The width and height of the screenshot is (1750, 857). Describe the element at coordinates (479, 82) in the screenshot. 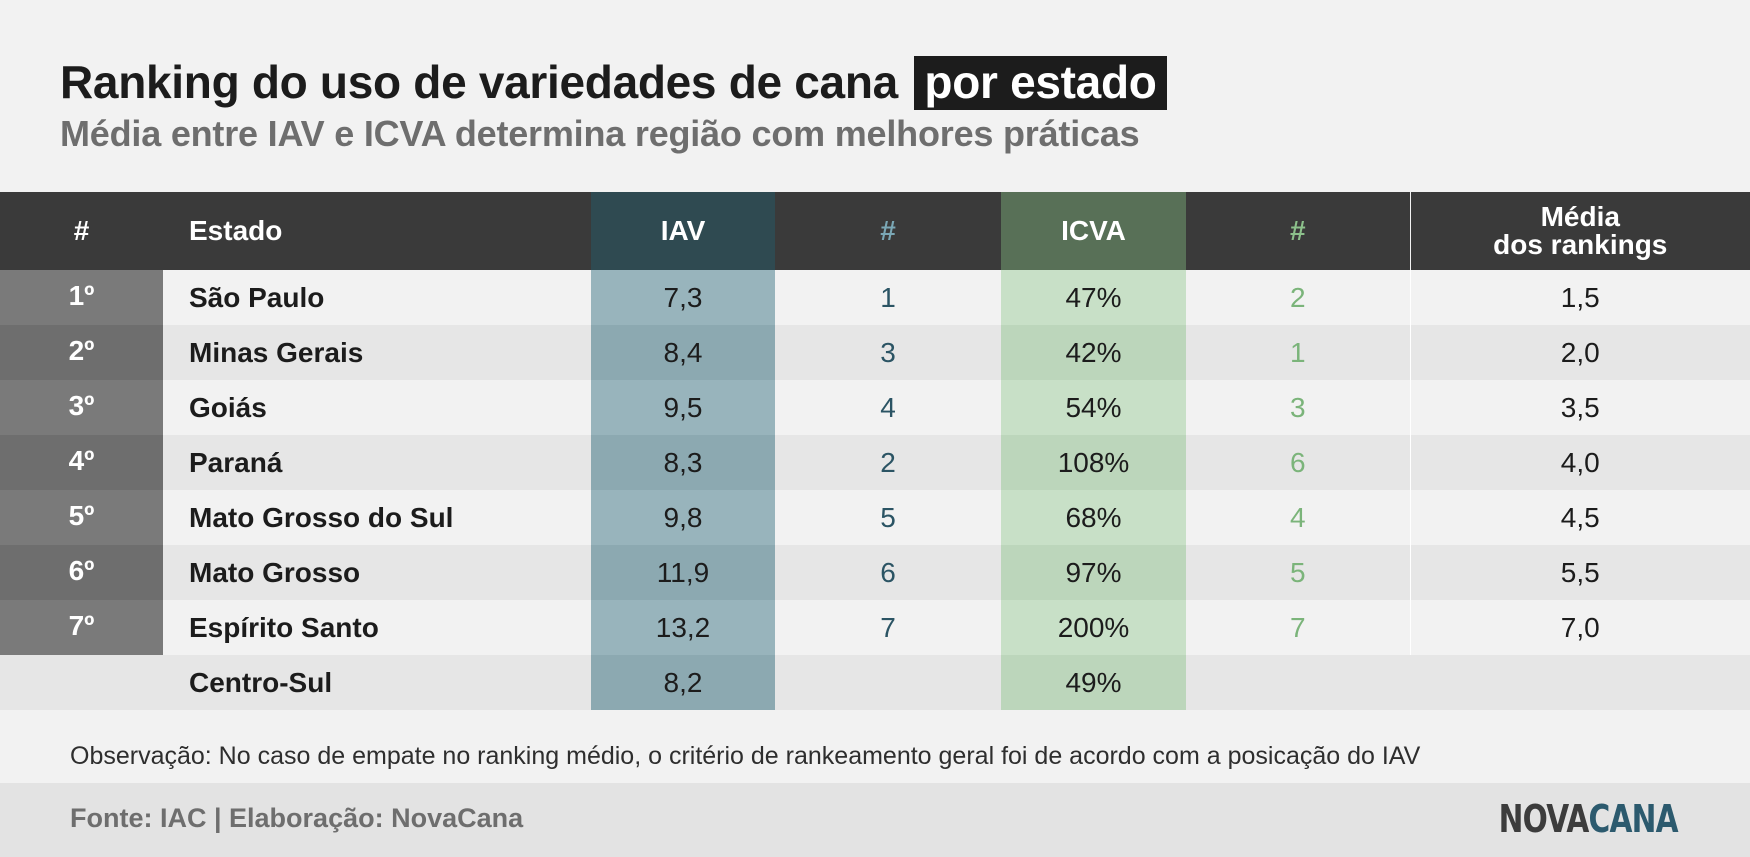

I see `title-text: Ranking do uso de variedades de cana` at that location.